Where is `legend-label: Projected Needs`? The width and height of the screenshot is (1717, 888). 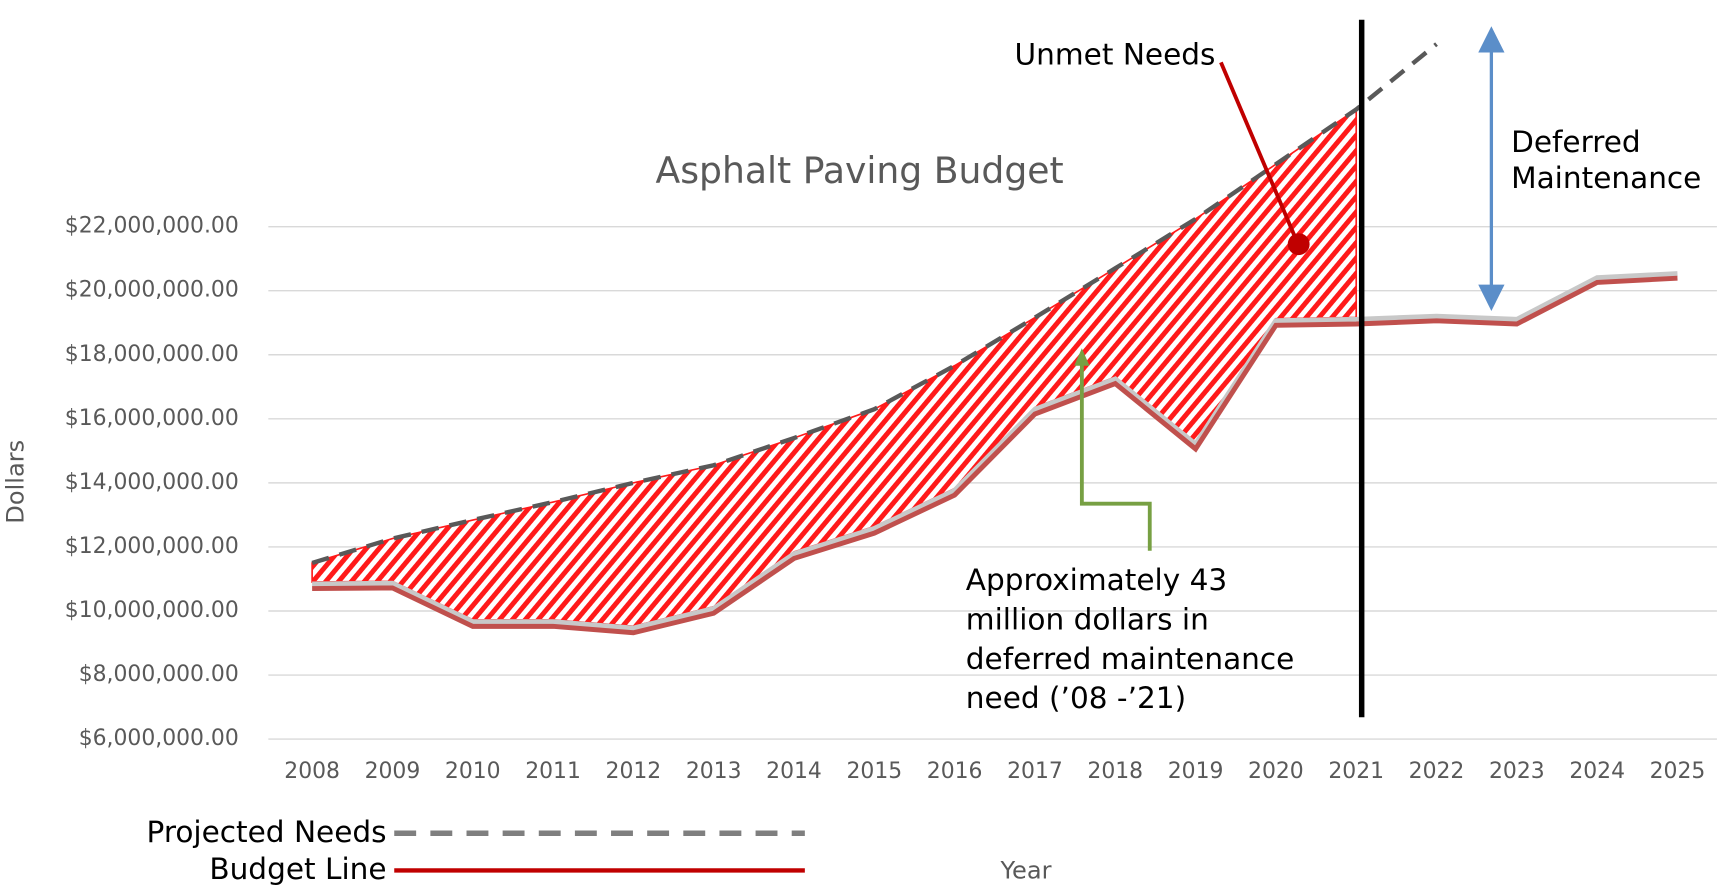 legend-label: Projected Needs is located at coordinates (267, 832).